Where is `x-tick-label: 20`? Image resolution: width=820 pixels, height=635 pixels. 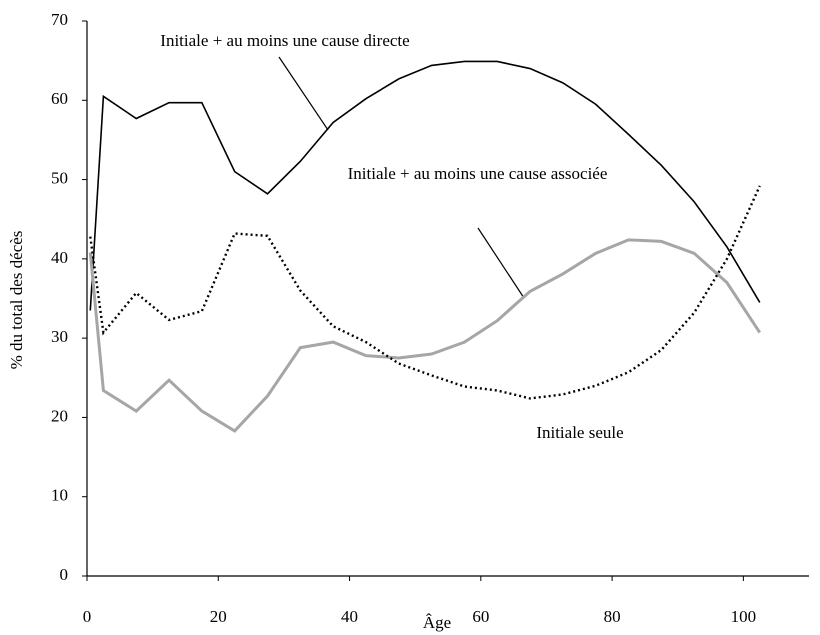
x-tick-label: 20 is located at coordinates (218, 616).